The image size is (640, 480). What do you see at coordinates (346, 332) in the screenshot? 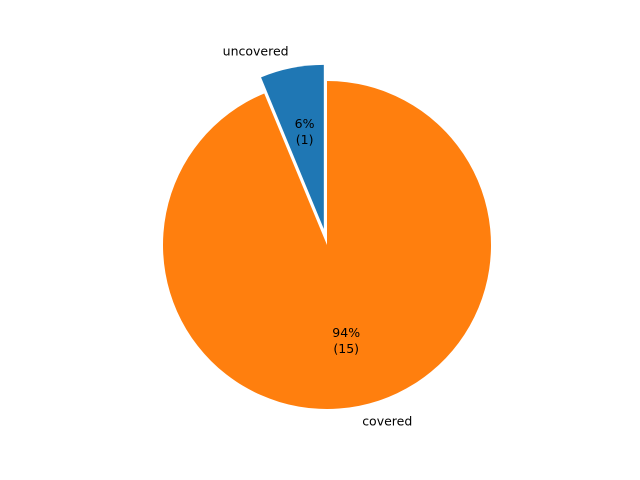
I see `slice-percent-covered: 94%` at bounding box center [346, 332].